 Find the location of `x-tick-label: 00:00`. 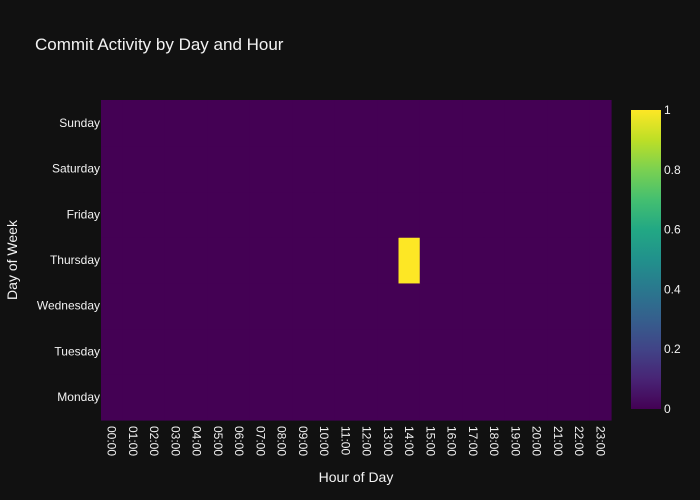

x-tick-label: 00:00 is located at coordinates (112, 441).